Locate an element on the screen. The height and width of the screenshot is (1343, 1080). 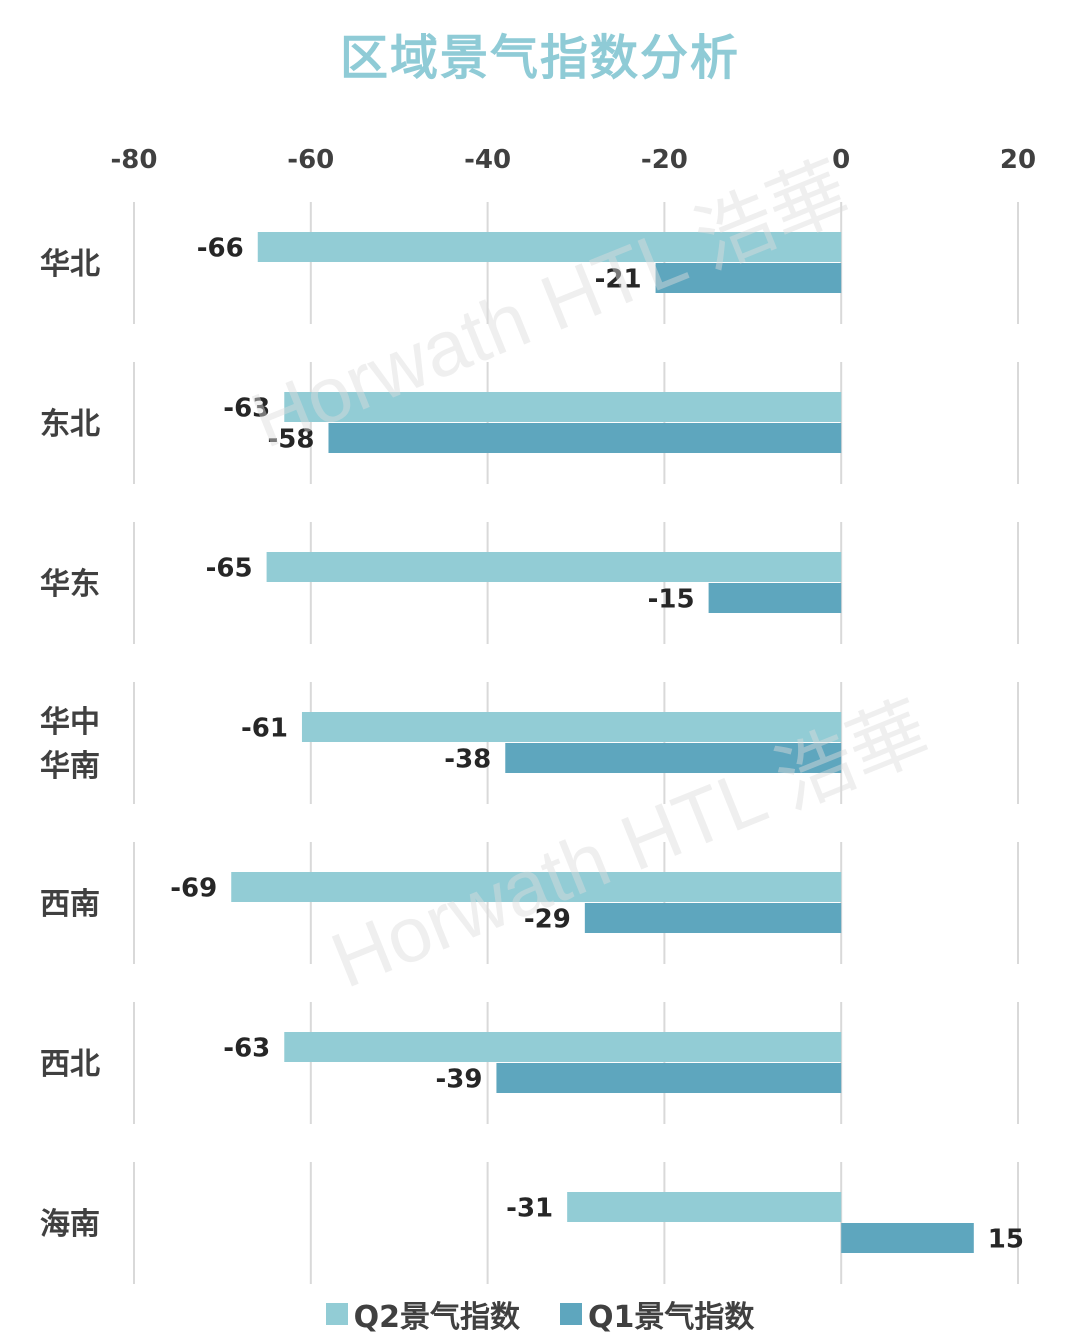
legend: Q2景气指数 Q1景气指数 is located at coordinates (540, 1314).